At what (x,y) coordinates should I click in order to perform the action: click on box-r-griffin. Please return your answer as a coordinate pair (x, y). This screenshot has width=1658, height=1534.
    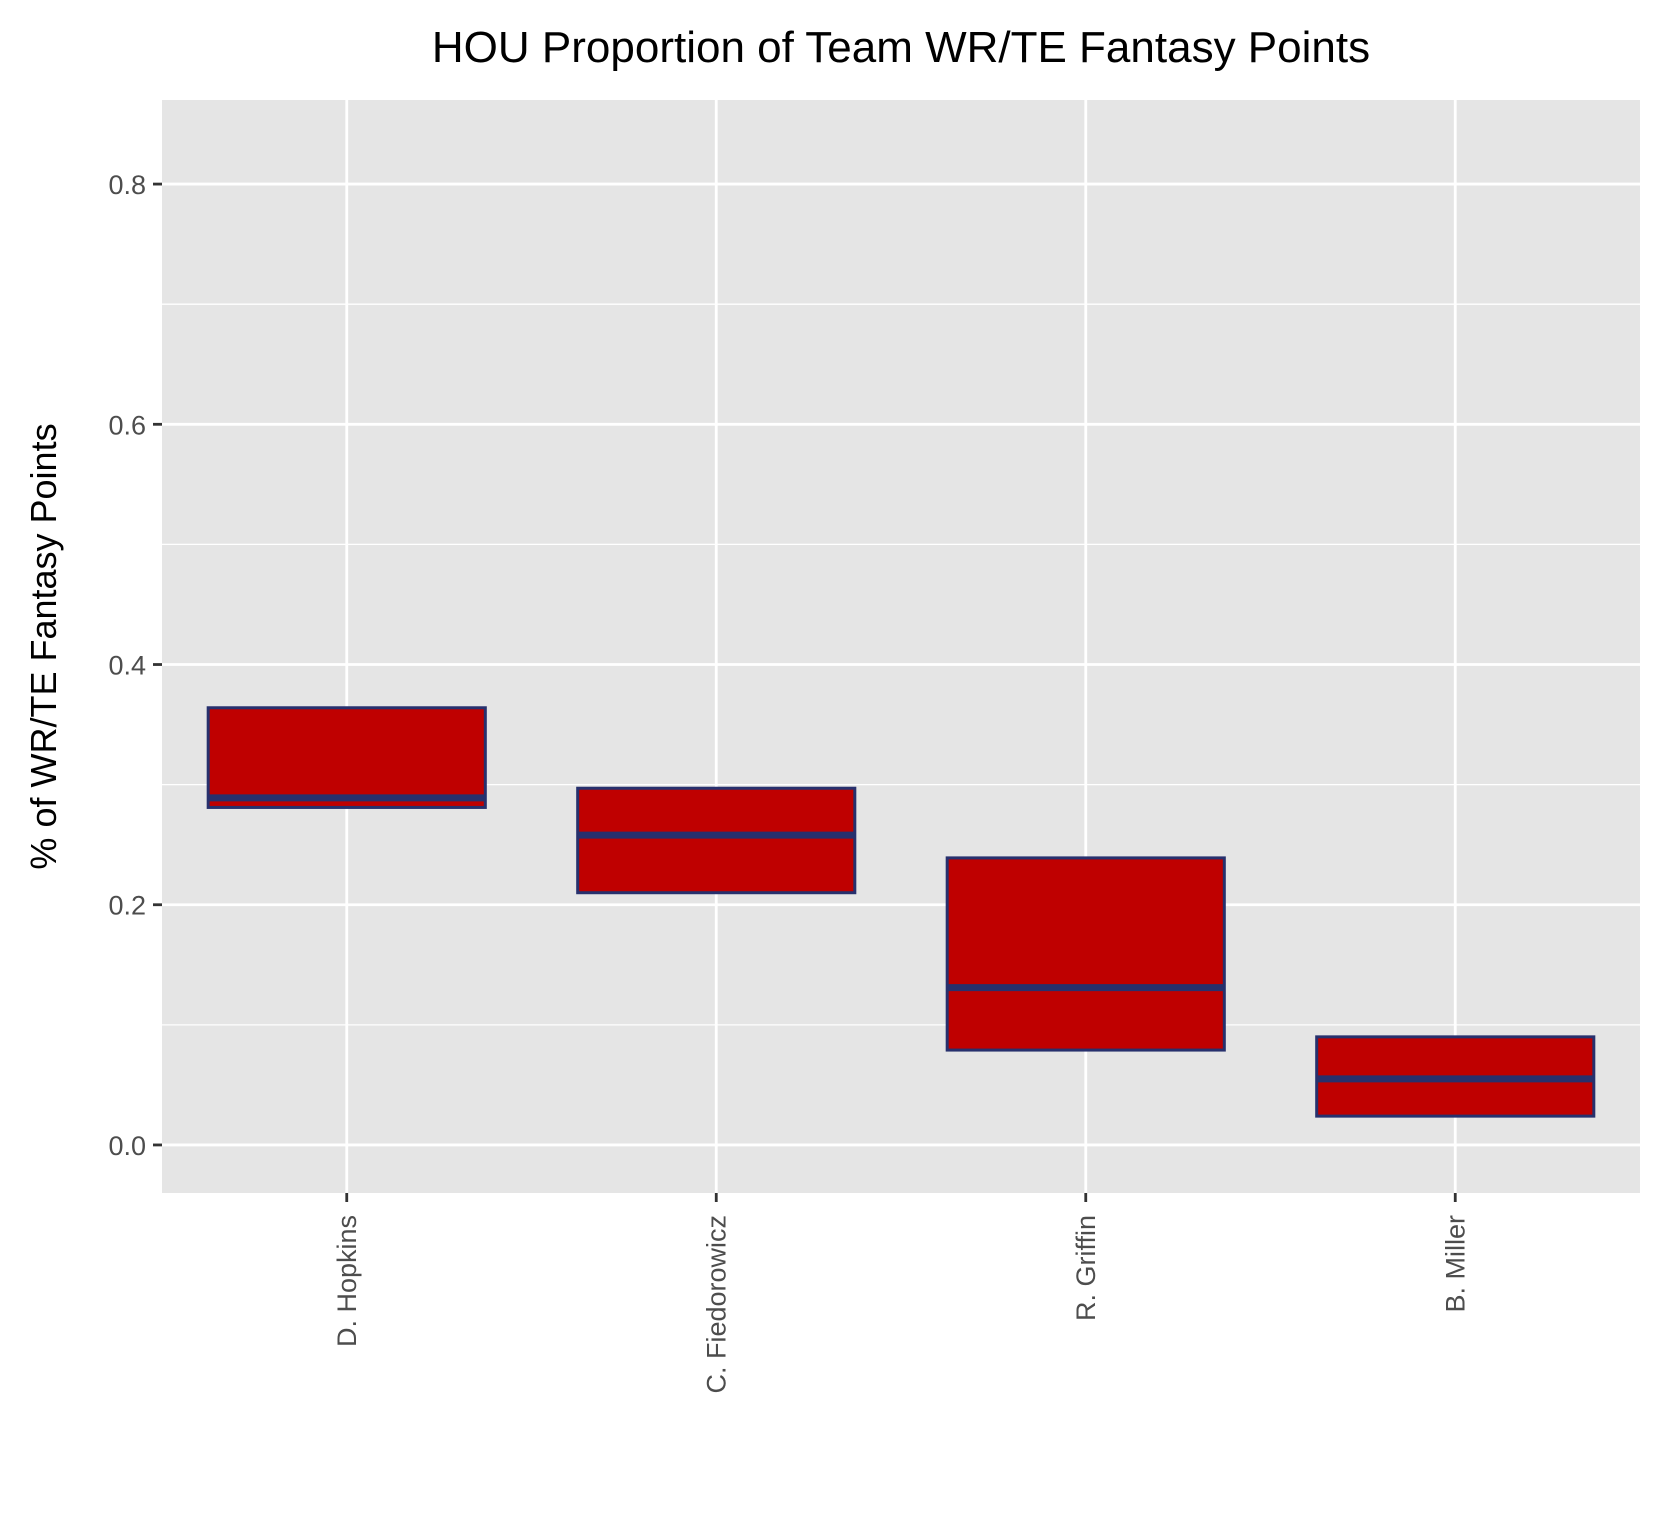
    Looking at the image, I should click on (1085, 954).